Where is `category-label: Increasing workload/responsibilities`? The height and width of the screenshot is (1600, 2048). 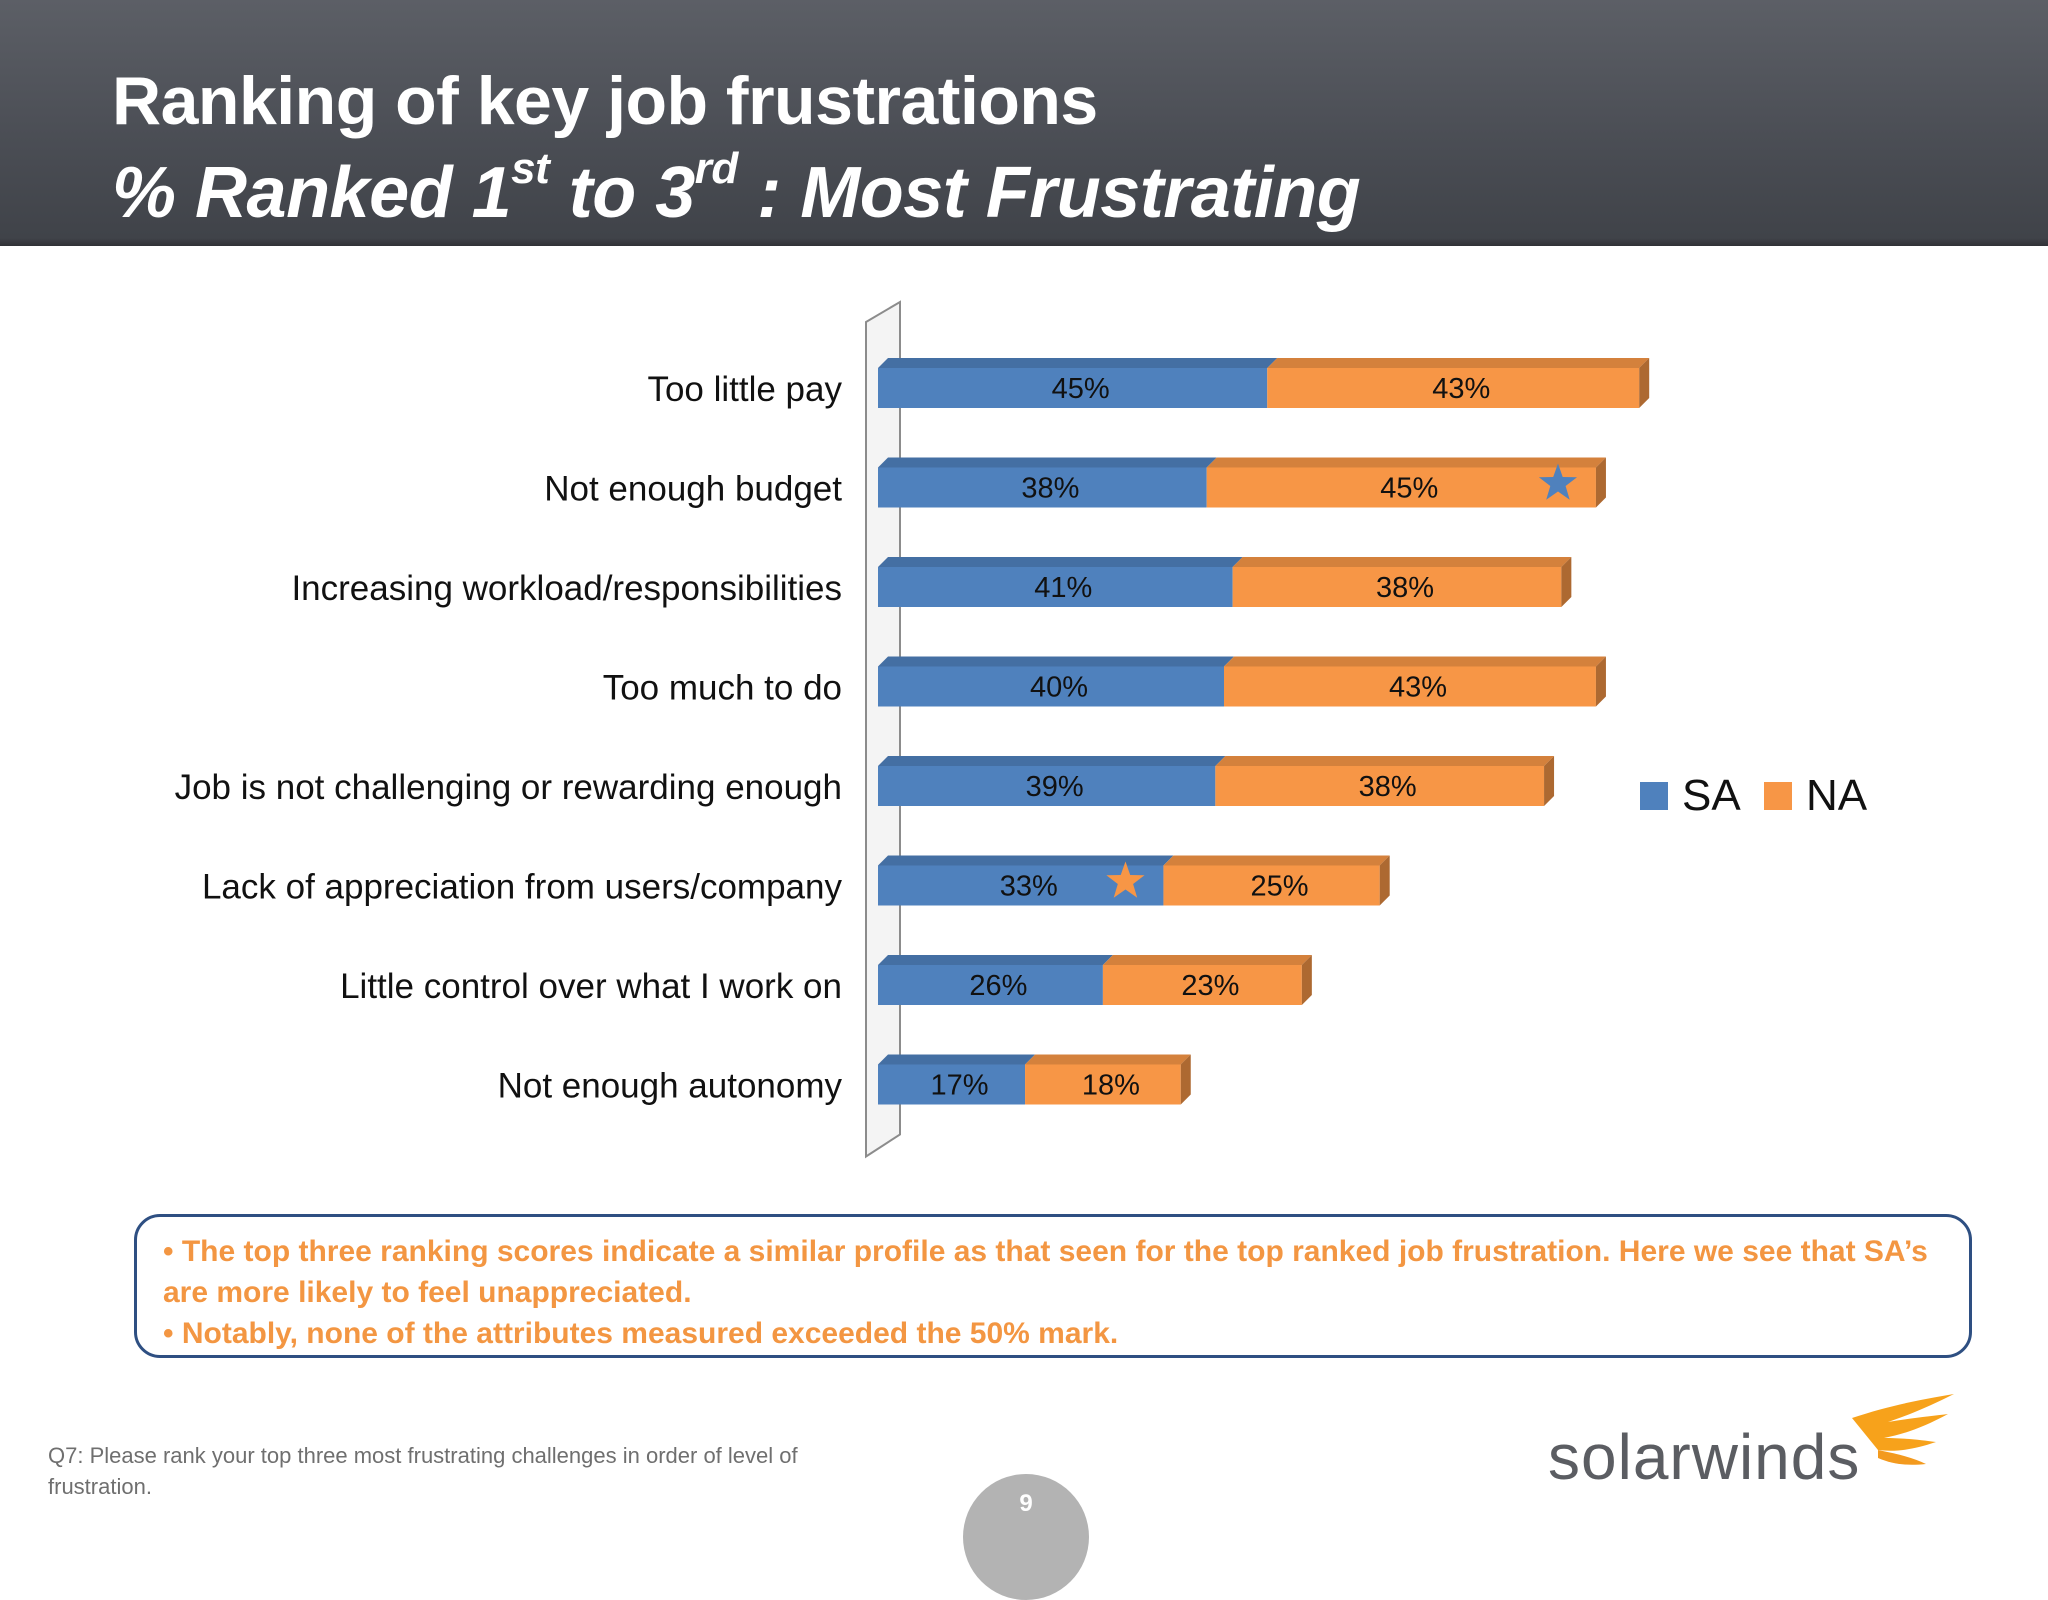 category-label: Increasing workload/responsibilities is located at coordinates (566, 588).